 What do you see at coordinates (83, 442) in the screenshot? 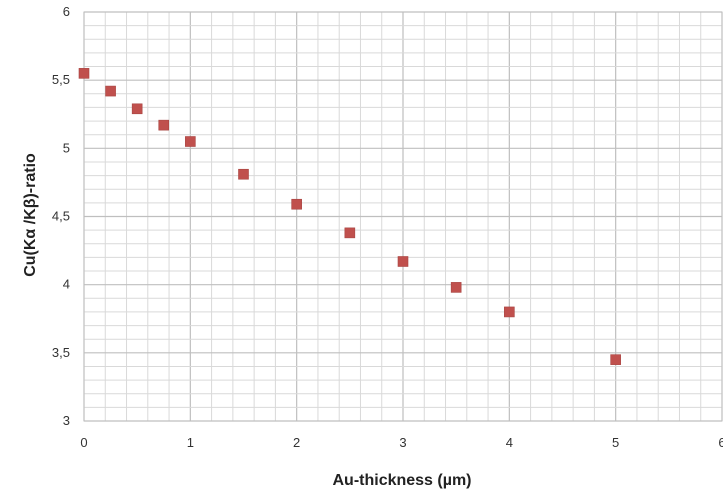
I see `x-tick-label: 0` at bounding box center [83, 442].